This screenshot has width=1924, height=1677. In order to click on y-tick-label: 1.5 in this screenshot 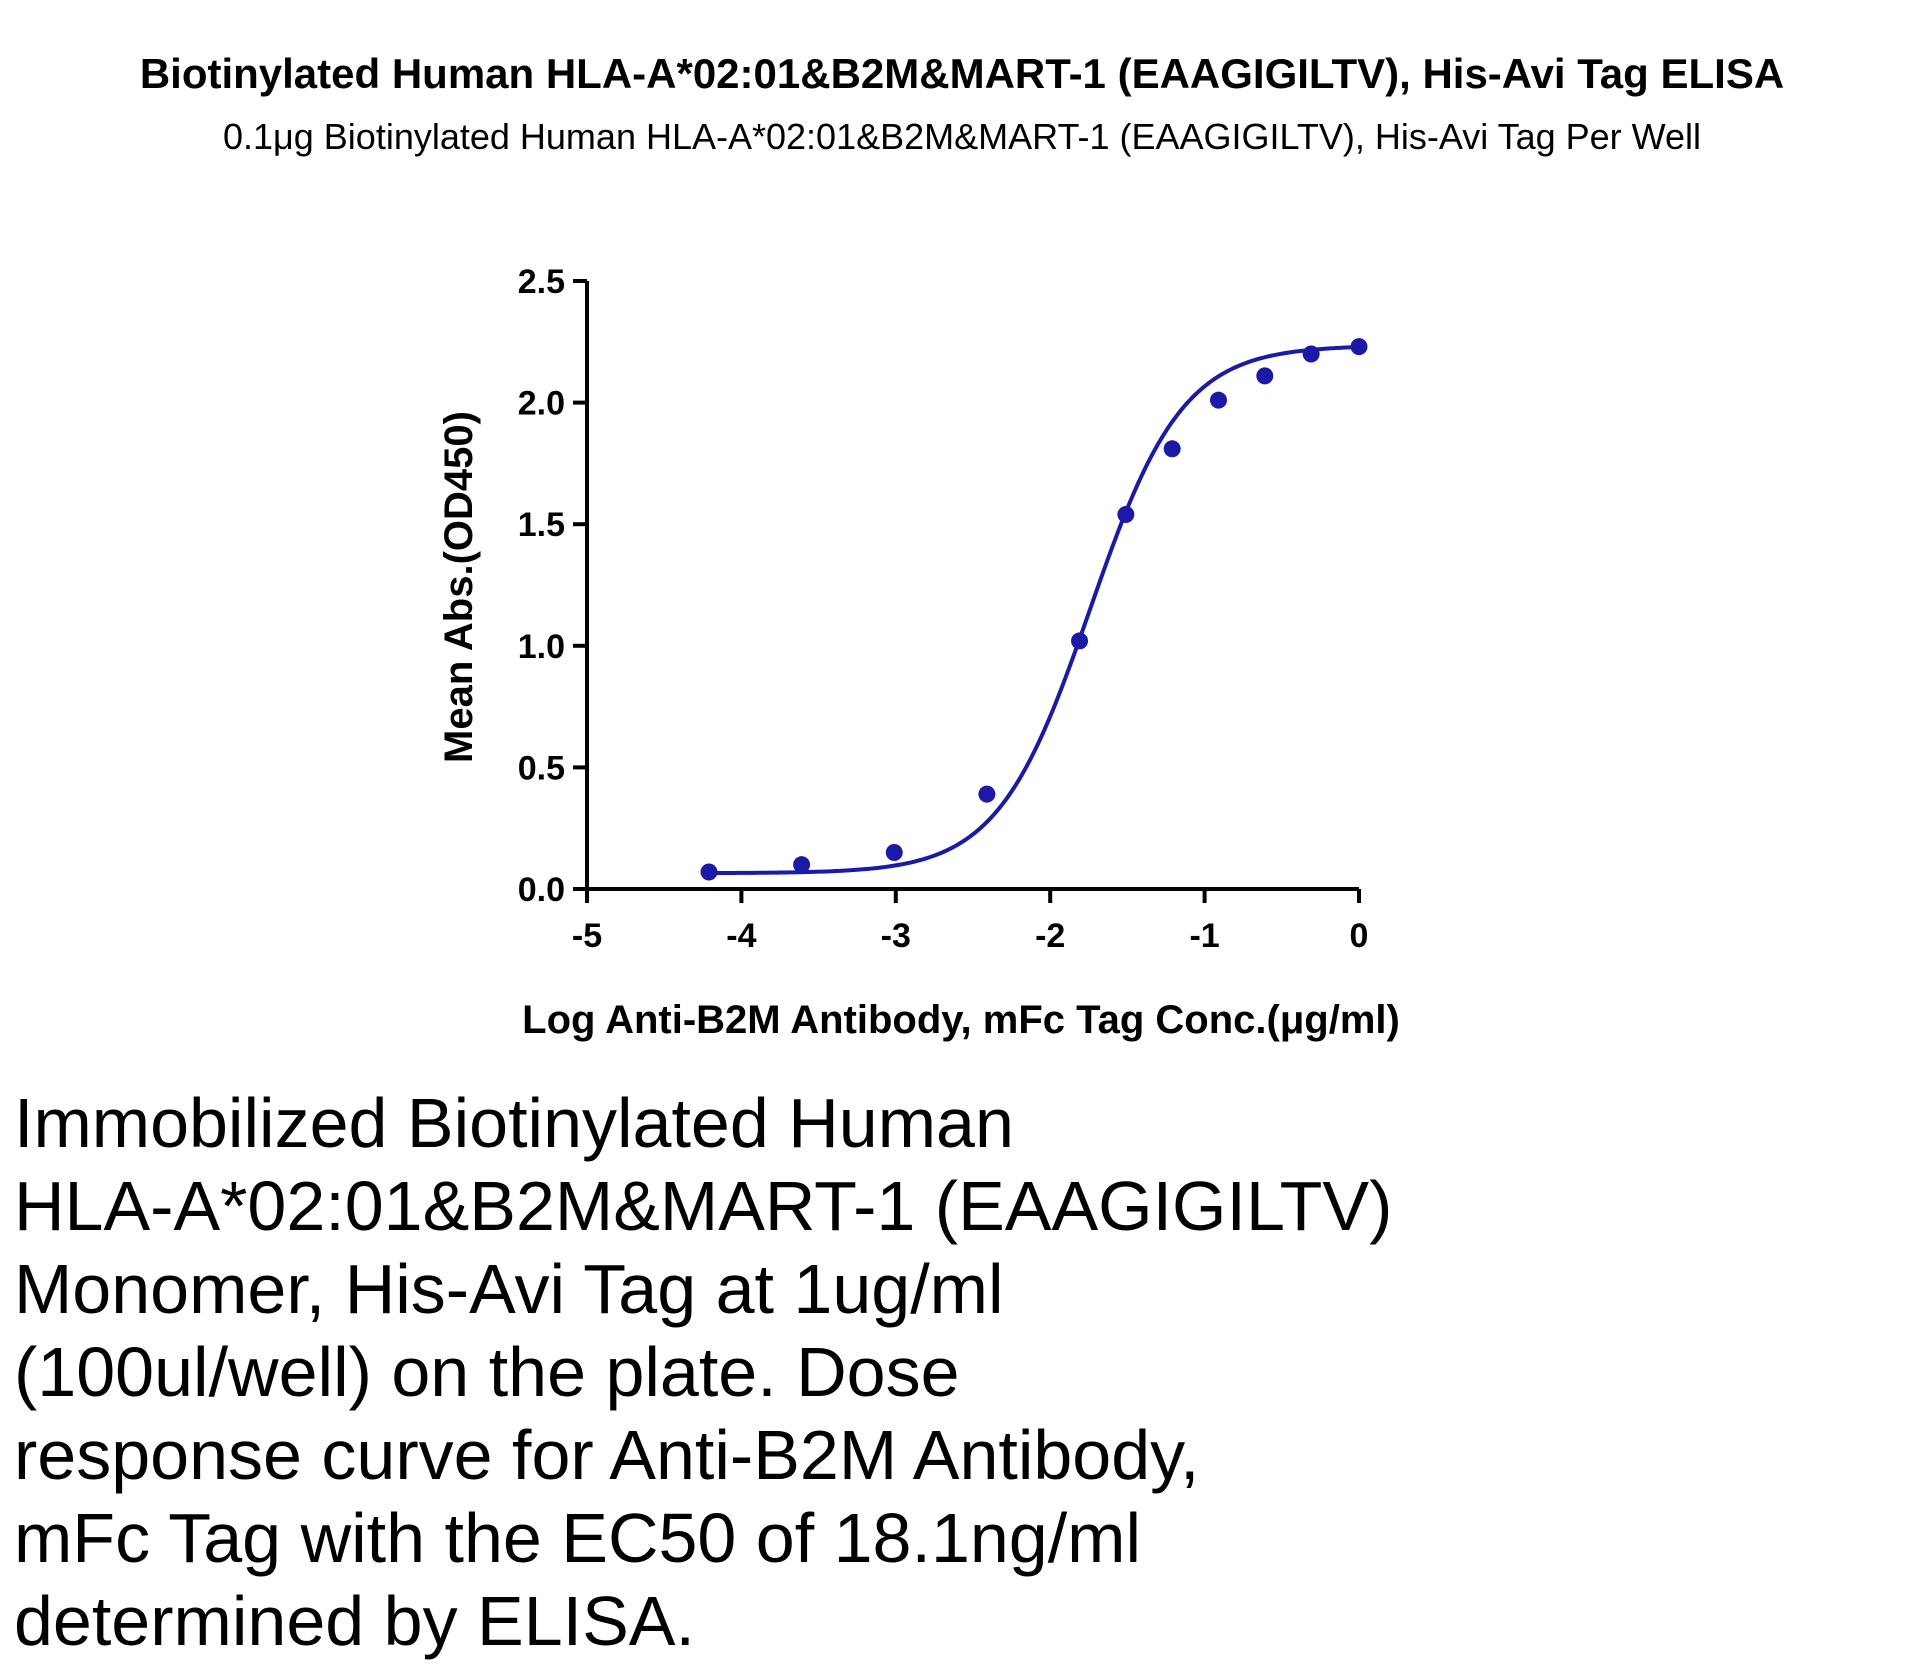, I will do `click(541, 525)`.